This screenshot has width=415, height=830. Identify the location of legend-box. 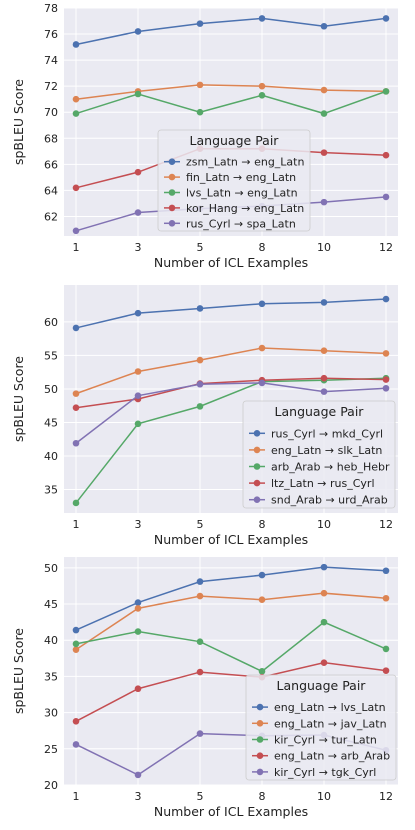
(321, 727).